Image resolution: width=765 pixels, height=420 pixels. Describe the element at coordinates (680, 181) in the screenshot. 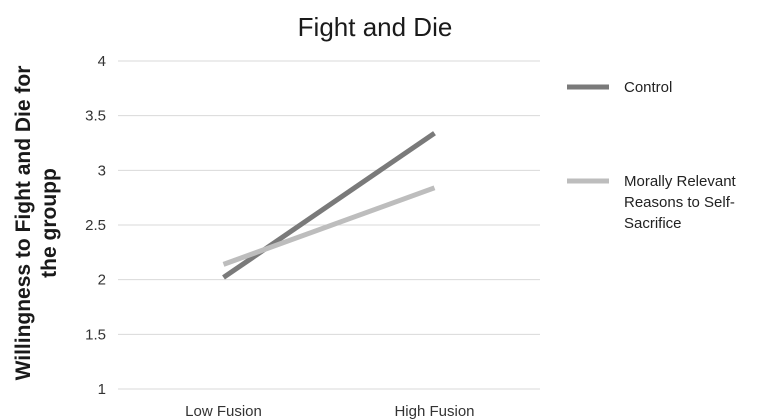

I see `legend-label: Morally Relevant` at that location.